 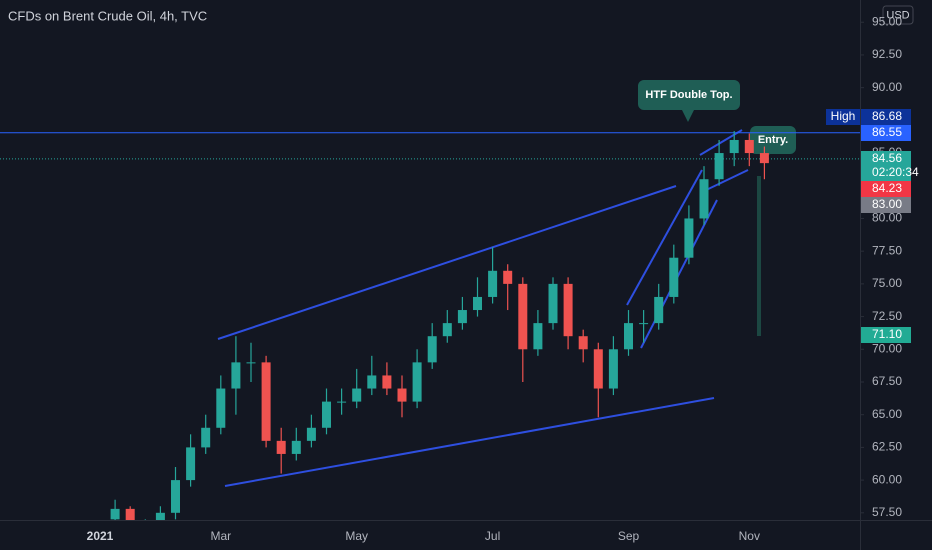 I want to click on callout-bubble, so click(x=689, y=101).